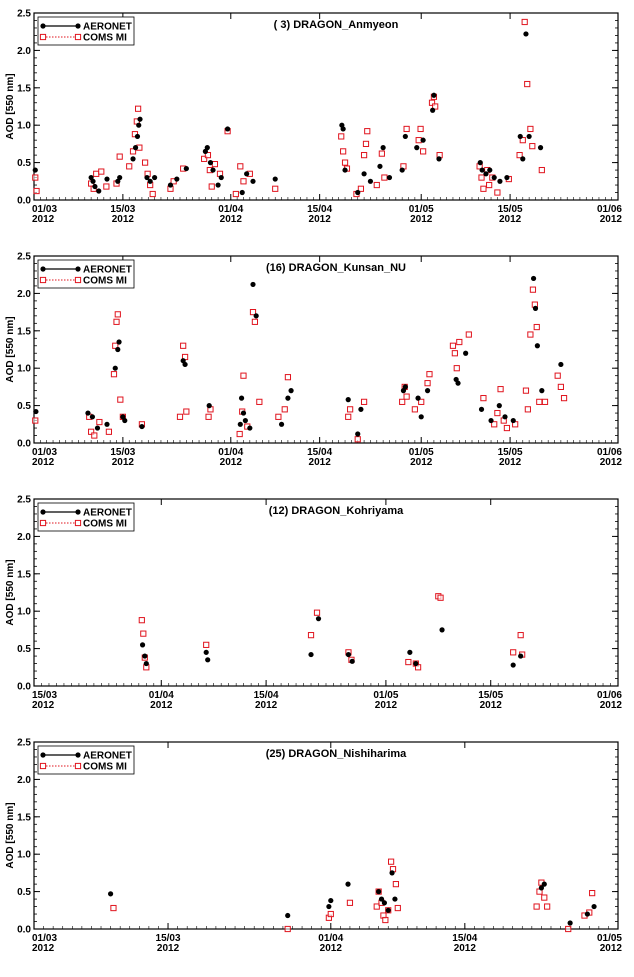 This screenshot has width=634, height=977. Describe the element at coordinates (24, 780) in the screenshot. I see `y-tick-label: 2.0` at that location.